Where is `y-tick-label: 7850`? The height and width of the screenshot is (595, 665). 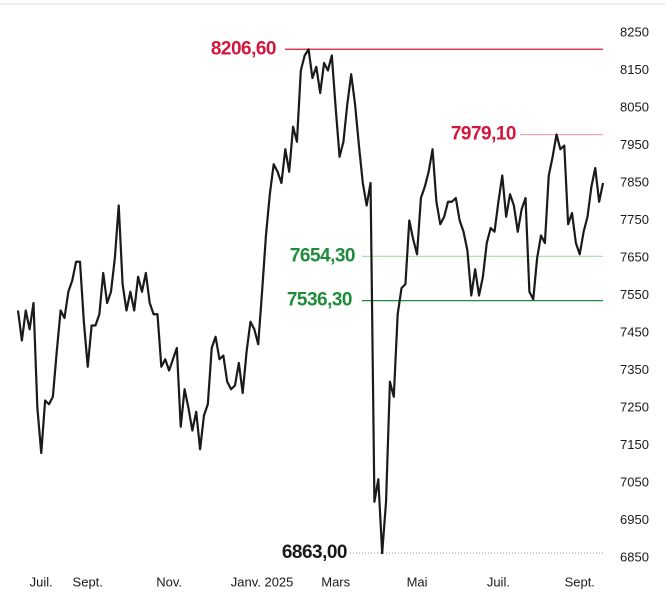
y-tick-label: 7850 is located at coordinates (634, 181).